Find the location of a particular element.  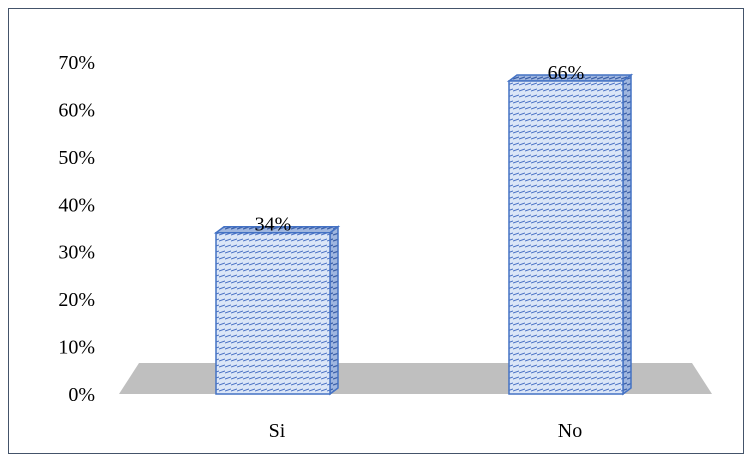

data-label: 34% is located at coordinates (273, 225).